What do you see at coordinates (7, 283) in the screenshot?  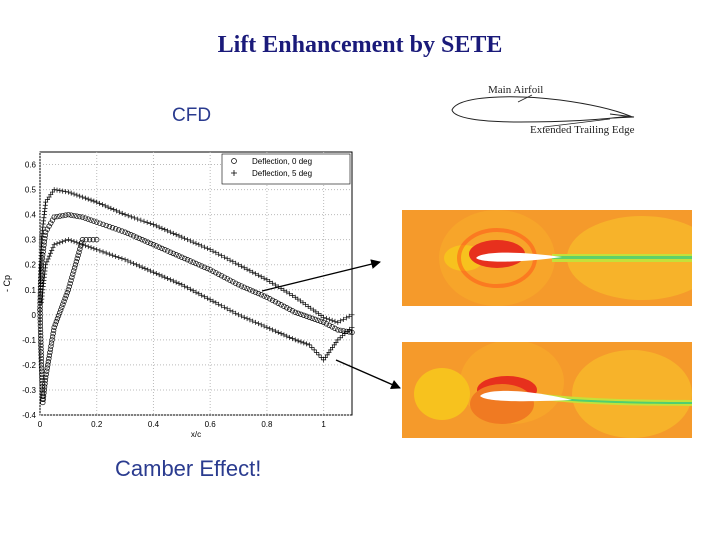 I see `y-axis-label: - Cp` at bounding box center [7, 283].